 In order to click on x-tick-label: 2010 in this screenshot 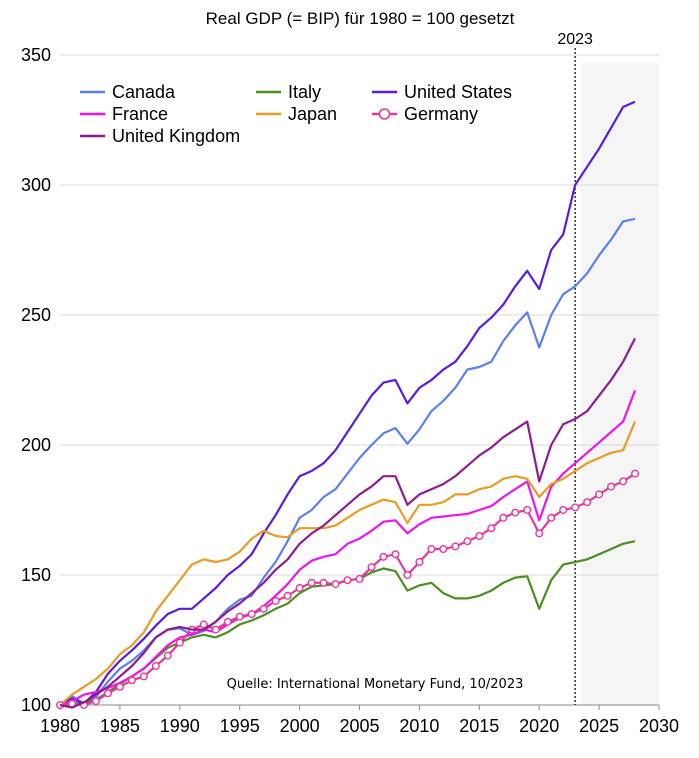, I will do `click(419, 726)`.